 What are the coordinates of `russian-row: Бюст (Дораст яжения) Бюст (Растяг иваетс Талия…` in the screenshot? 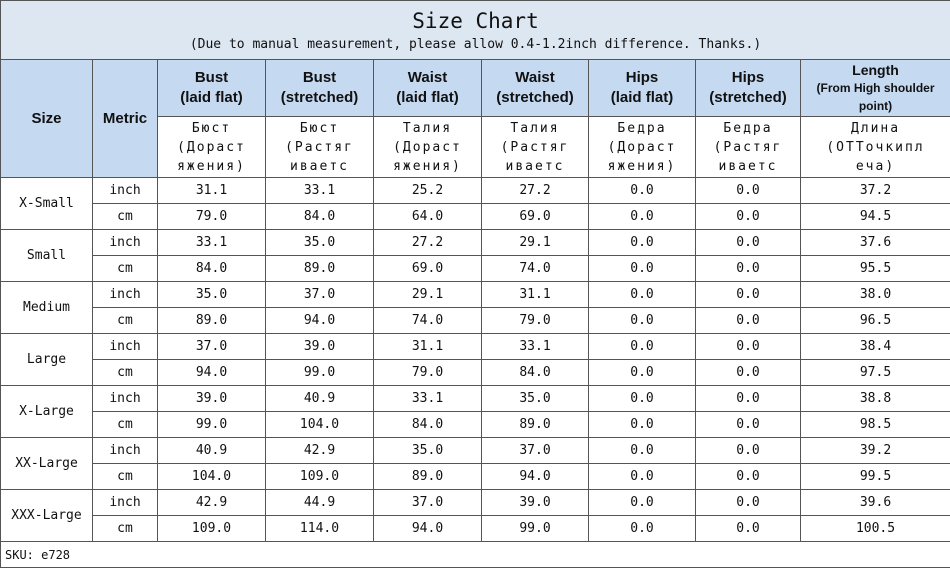 It's located at (475, 147).